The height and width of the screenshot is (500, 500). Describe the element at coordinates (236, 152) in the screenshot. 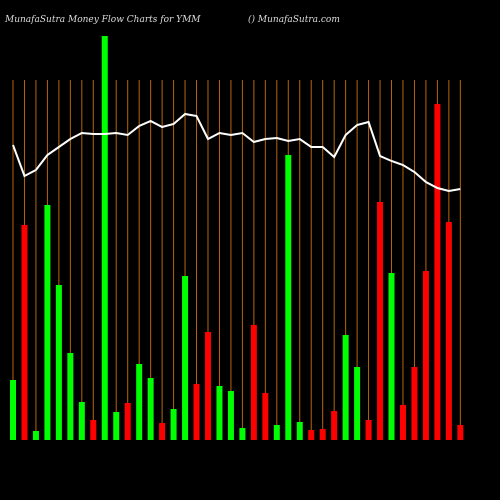

I see `money-flow-line` at that location.